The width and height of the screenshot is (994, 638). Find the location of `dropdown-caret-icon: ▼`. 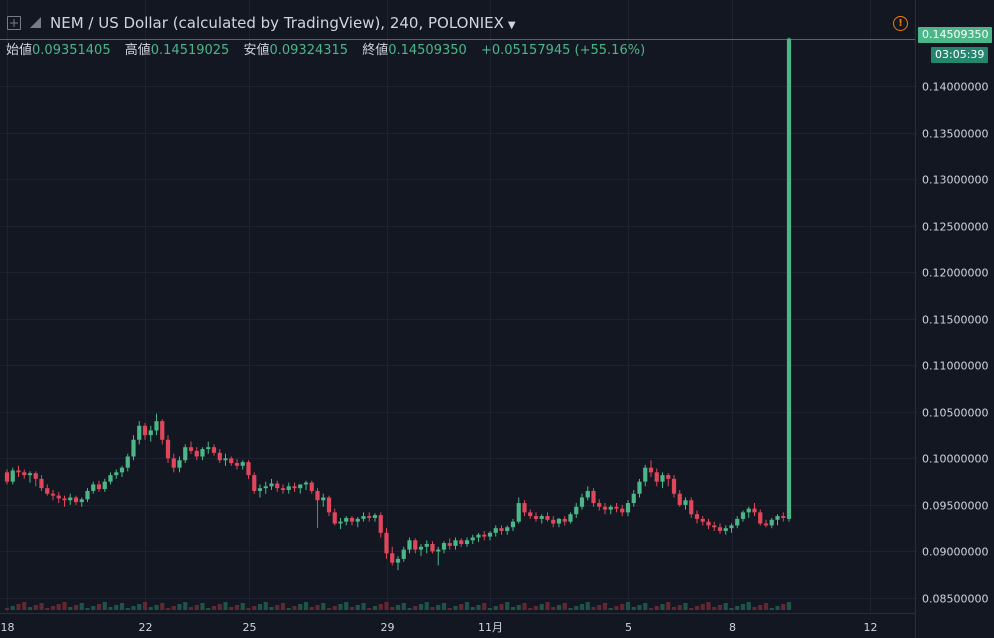

dropdown-caret-icon: ▼ is located at coordinates (511, 25).